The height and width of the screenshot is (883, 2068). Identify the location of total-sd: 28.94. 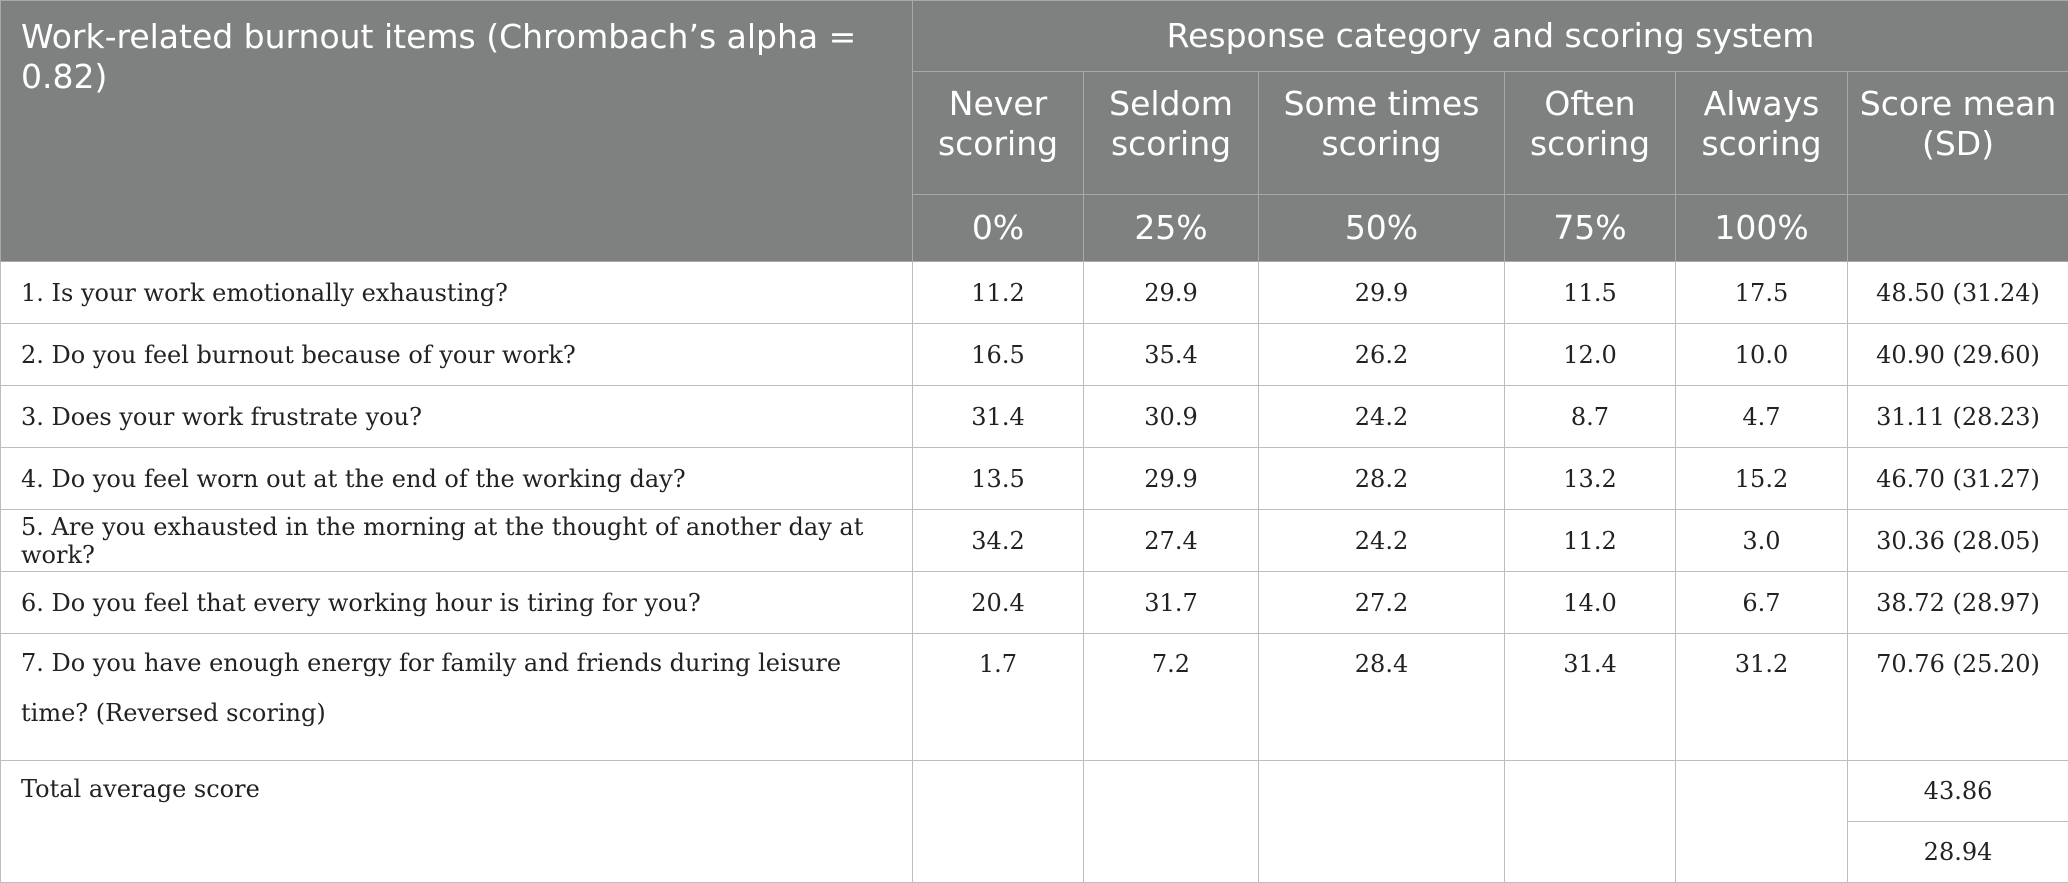
(1958, 852).